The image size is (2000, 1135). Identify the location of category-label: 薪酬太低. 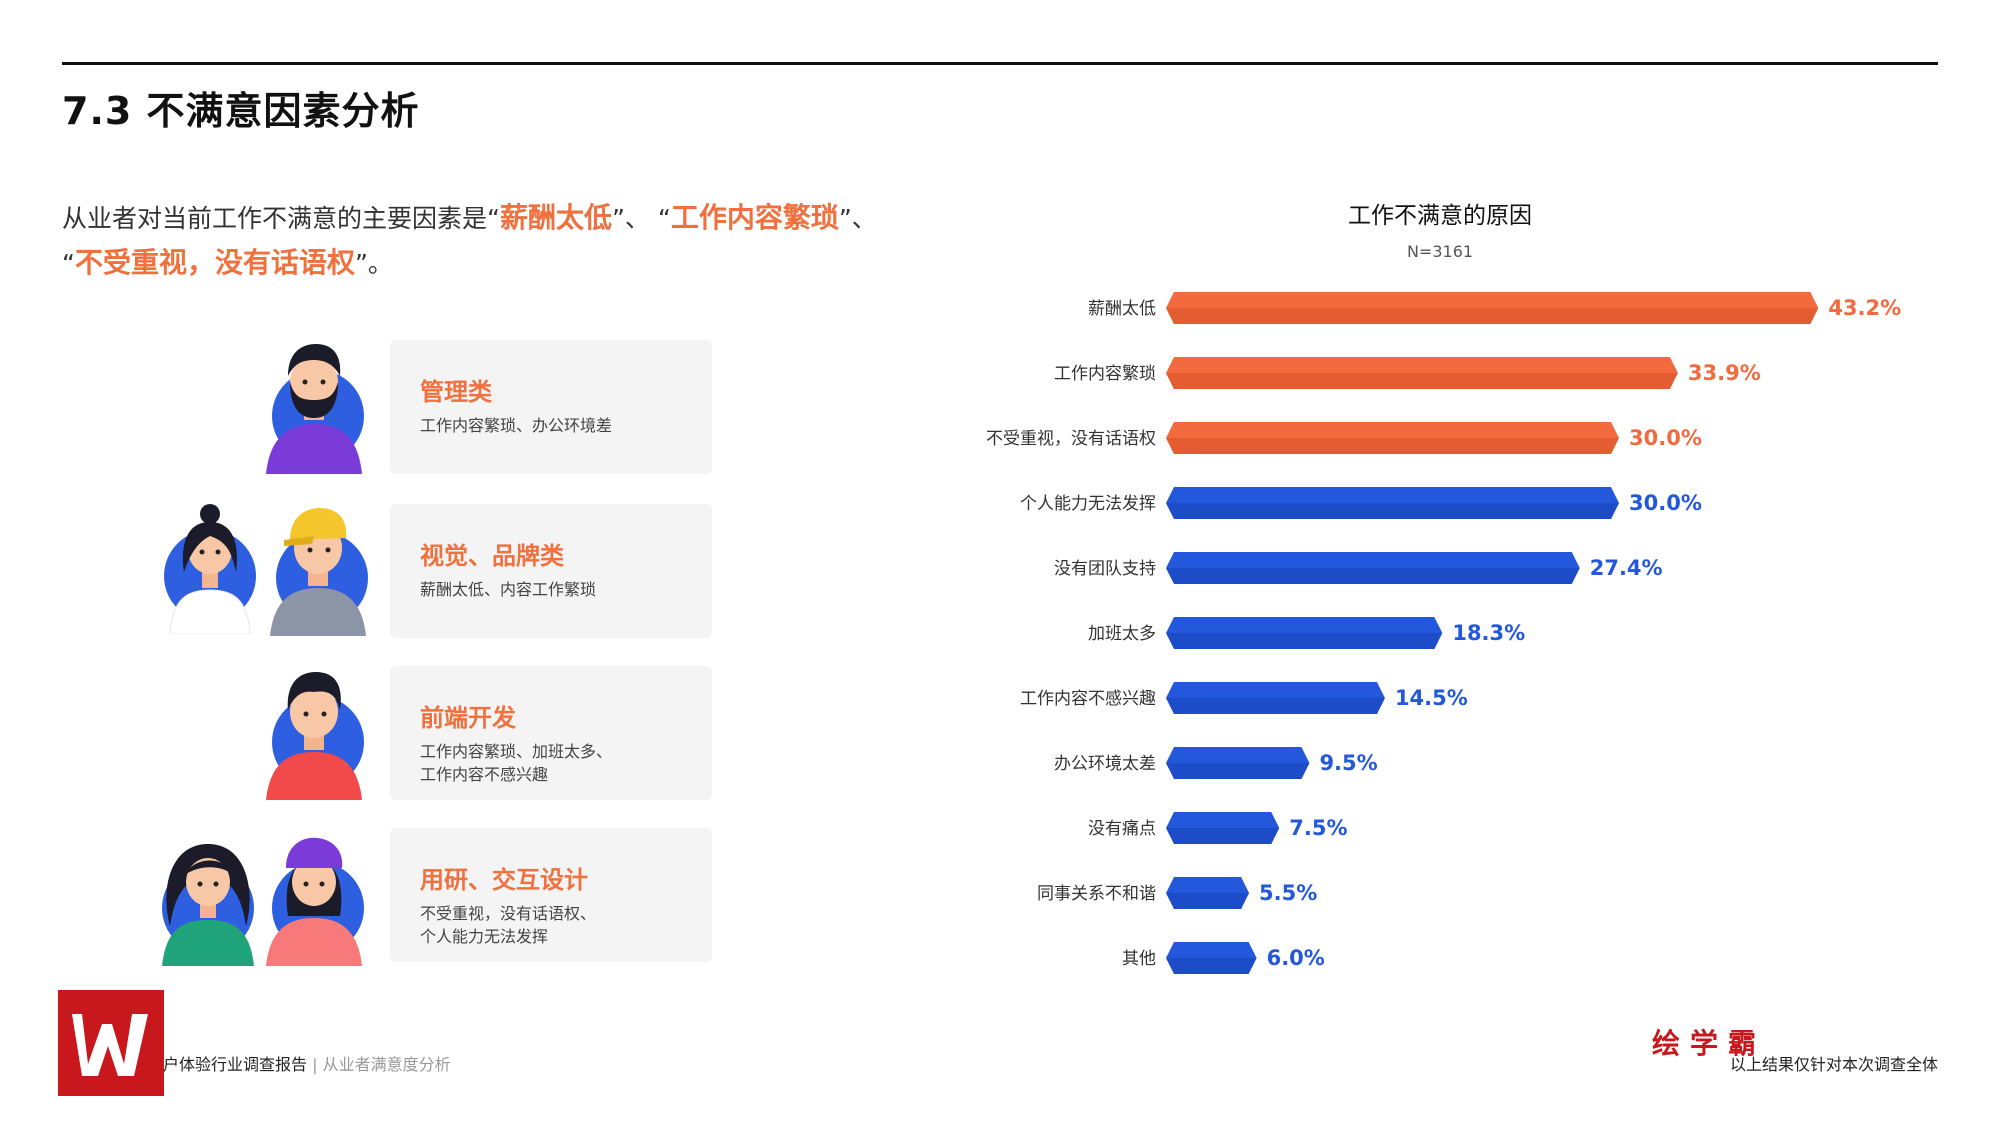
(1122, 309).